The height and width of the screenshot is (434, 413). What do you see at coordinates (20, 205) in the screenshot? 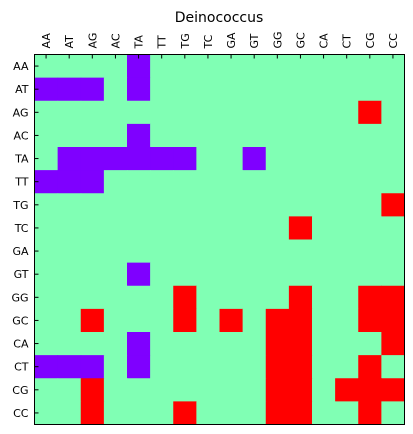
I see `y-tick-label: TG` at bounding box center [20, 205].